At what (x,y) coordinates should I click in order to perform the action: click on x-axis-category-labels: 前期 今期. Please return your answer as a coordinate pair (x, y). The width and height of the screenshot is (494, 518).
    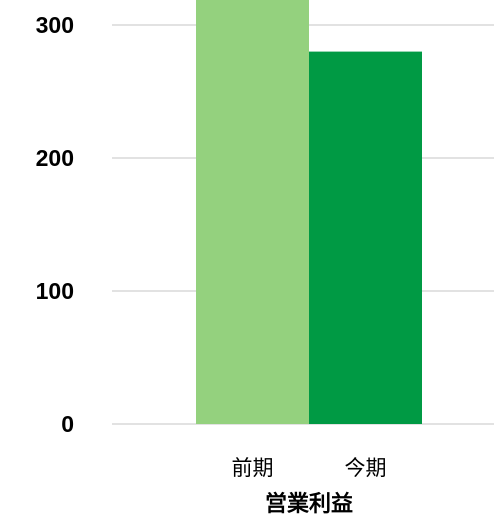
    Looking at the image, I should click on (309, 468).